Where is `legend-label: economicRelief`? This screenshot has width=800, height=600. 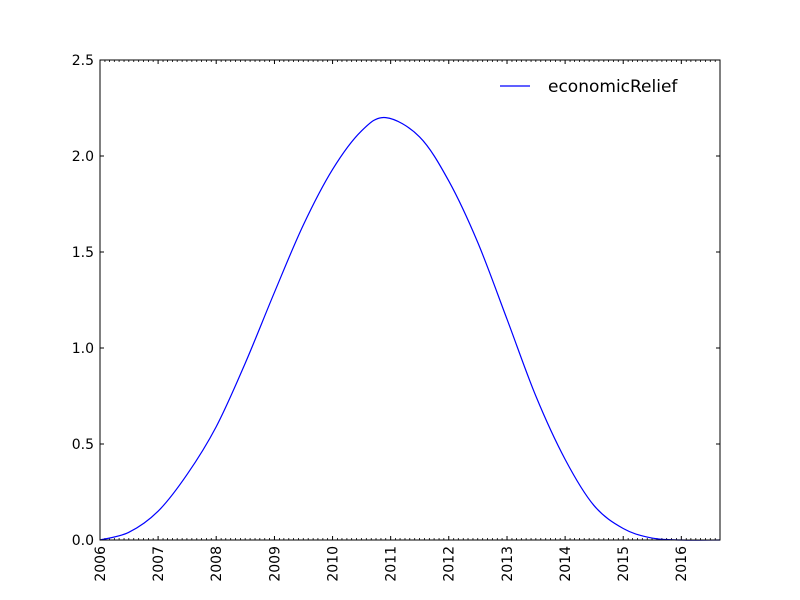
legend-label: economicRelief is located at coordinates (613, 87).